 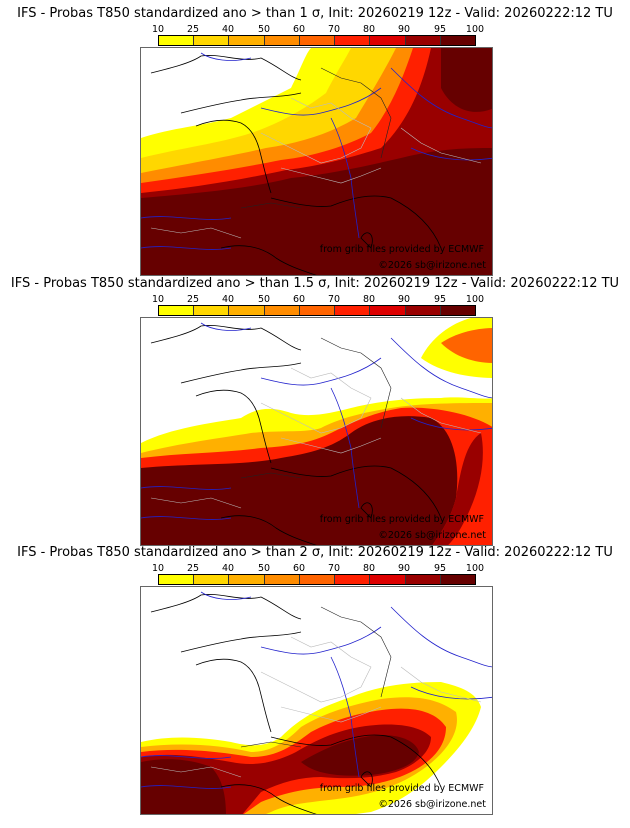 I want to click on field-90-edge, so click(x=457, y=489).